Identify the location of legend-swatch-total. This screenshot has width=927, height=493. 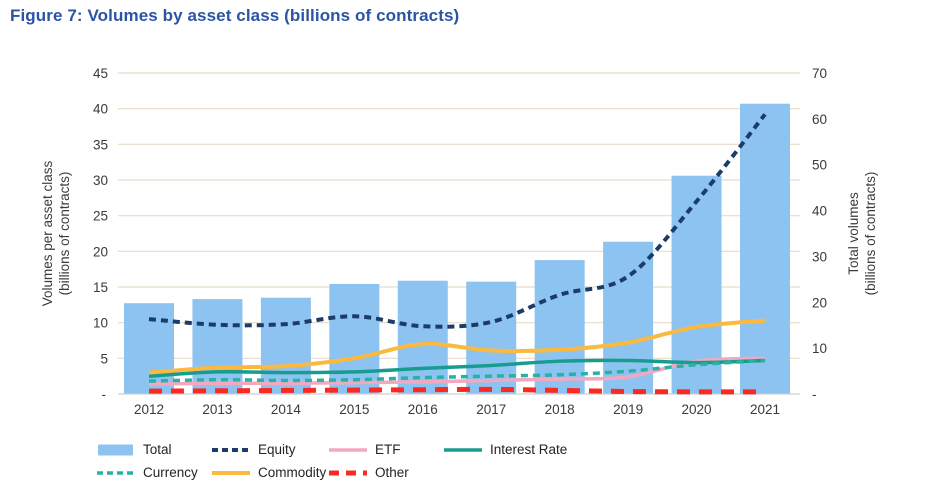
(115, 450).